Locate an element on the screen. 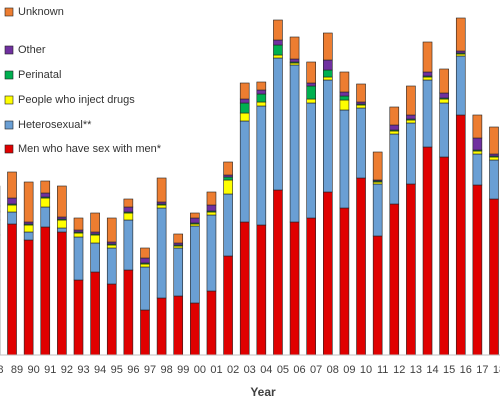 The width and height of the screenshot is (500, 400). x-tick-label: 94 is located at coordinates (100, 370).